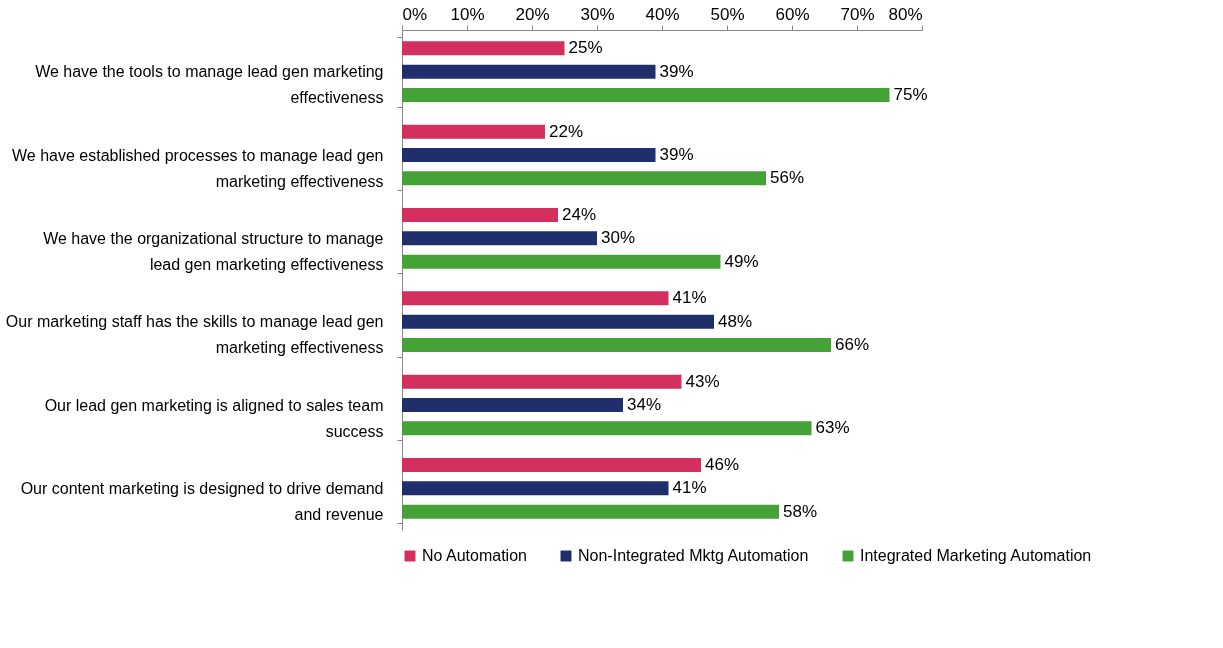 The height and width of the screenshot is (648, 1223). What do you see at coordinates (800, 511) in the screenshot?
I see `data-label: 58%` at bounding box center [800, 511].